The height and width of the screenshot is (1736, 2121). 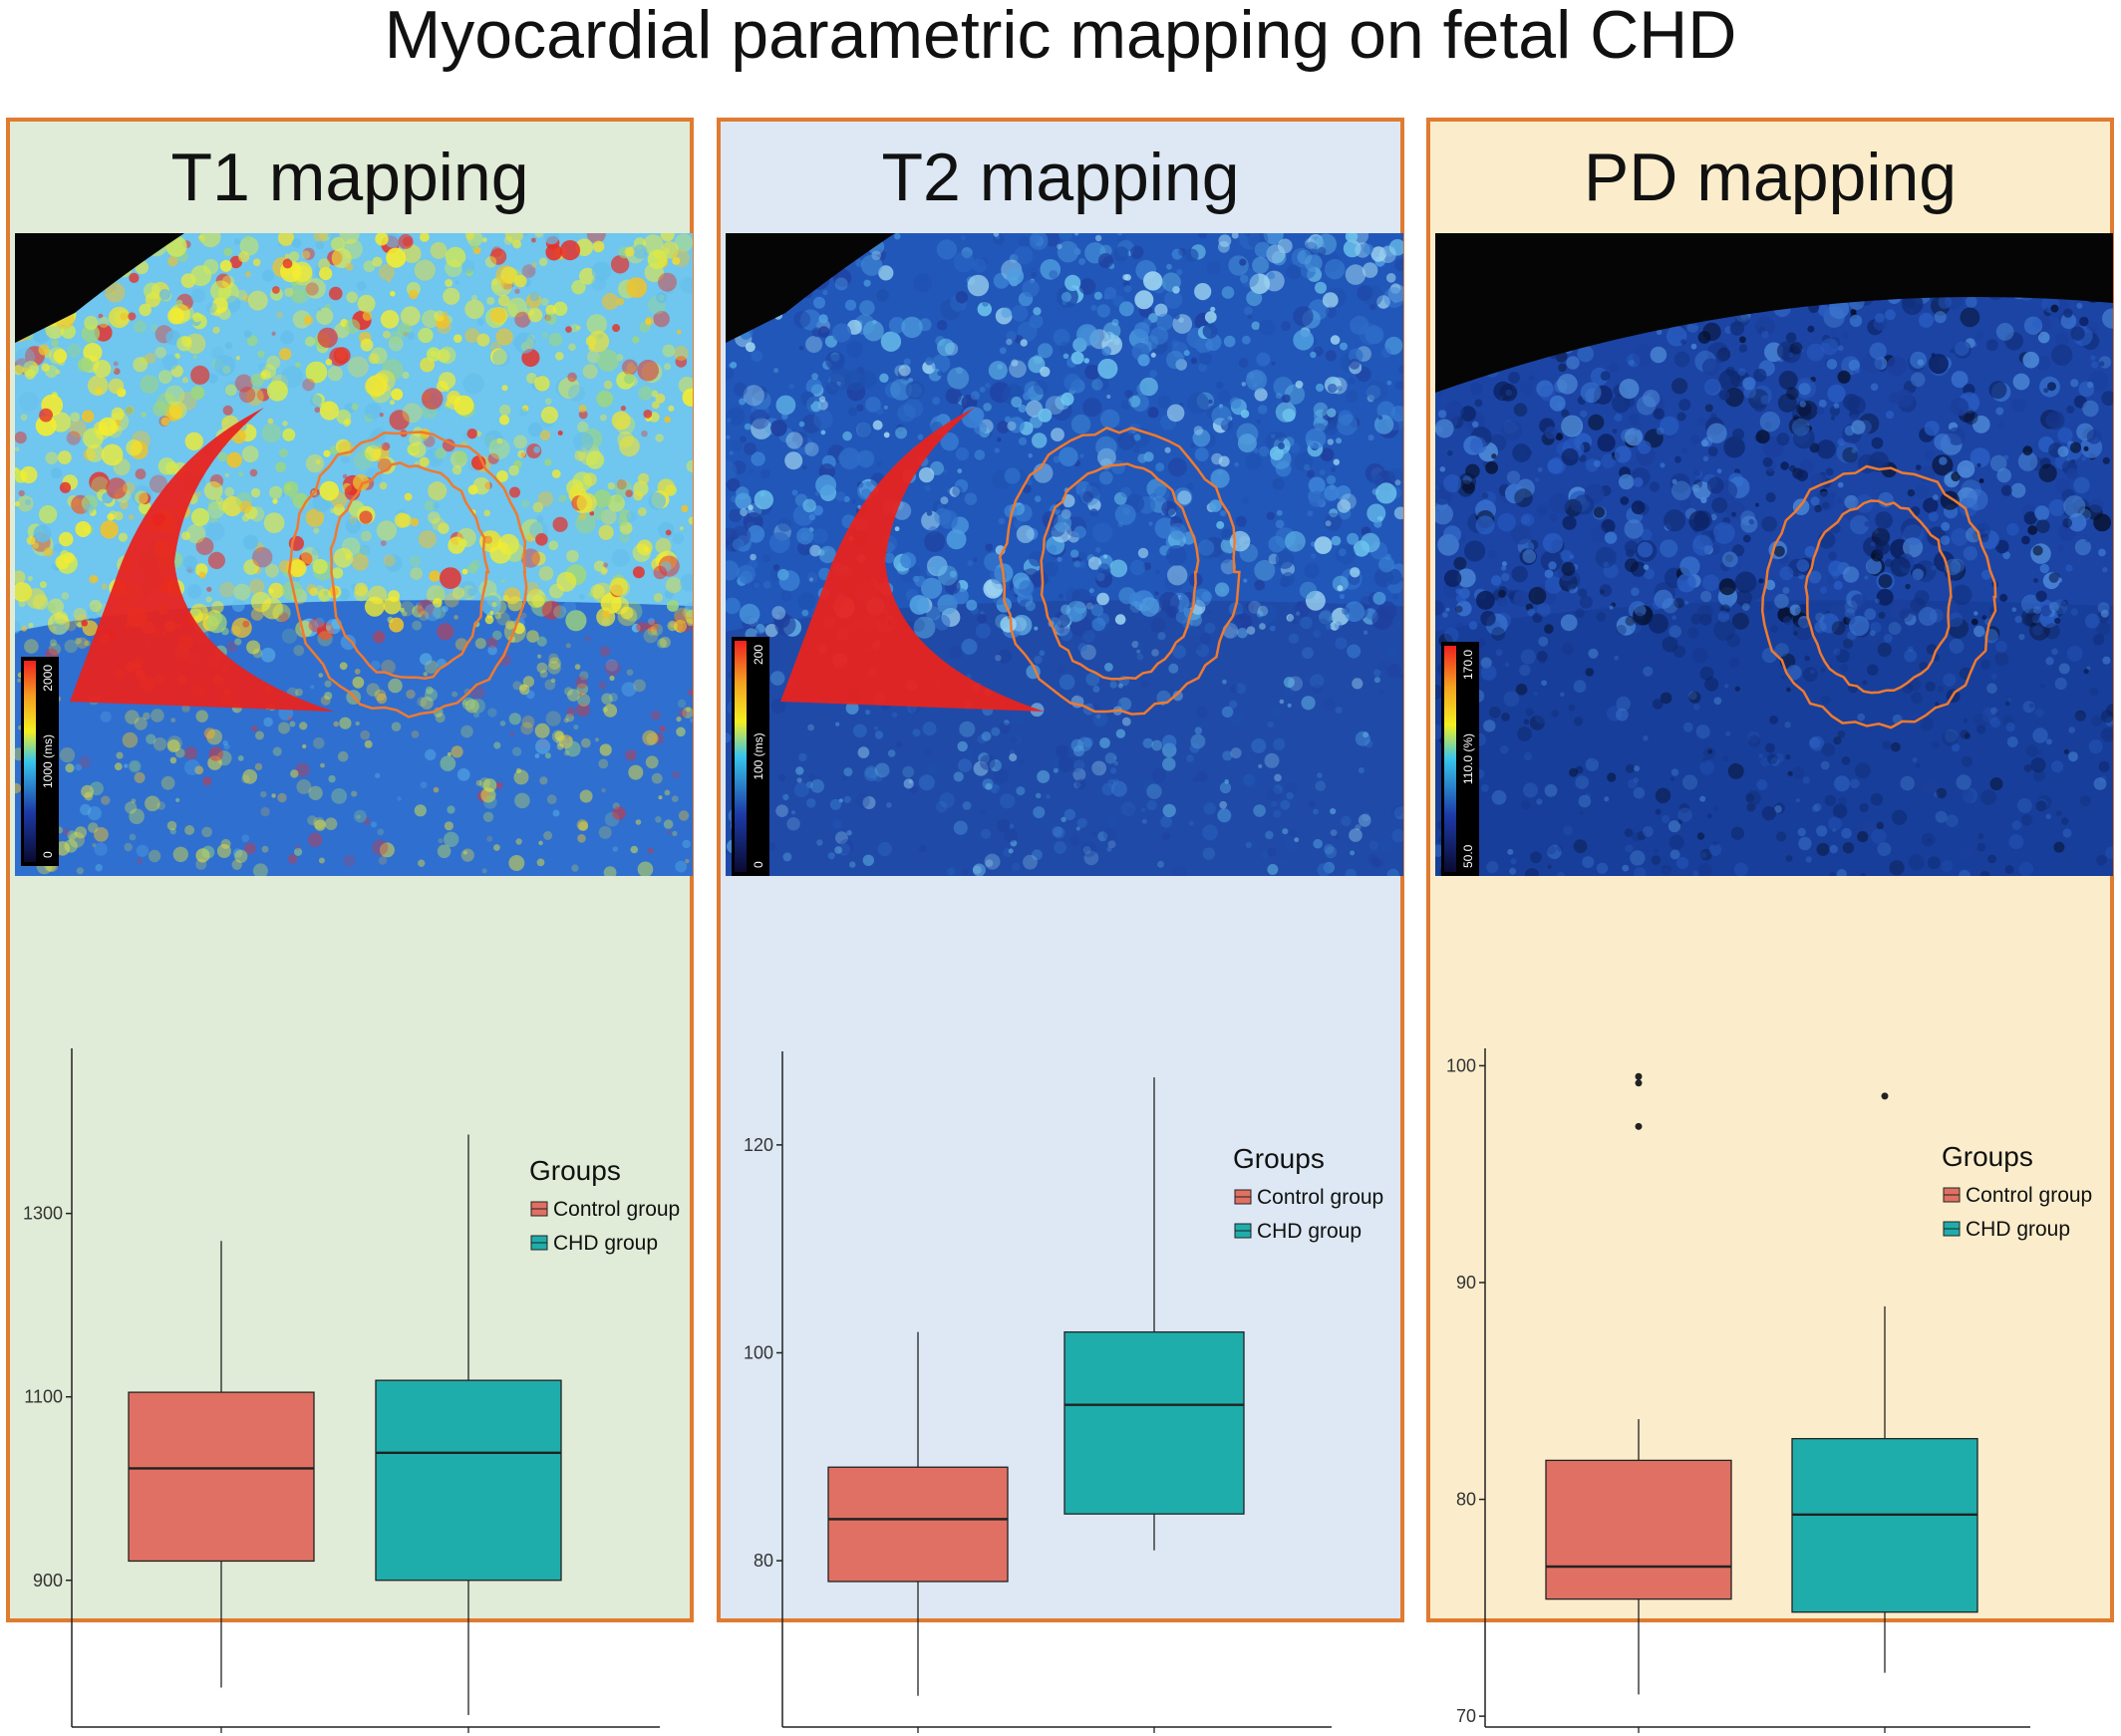 I want to click on parametric-map-image: 170.0 110.0 (%) 50.0, so click(x=1774, y=554).